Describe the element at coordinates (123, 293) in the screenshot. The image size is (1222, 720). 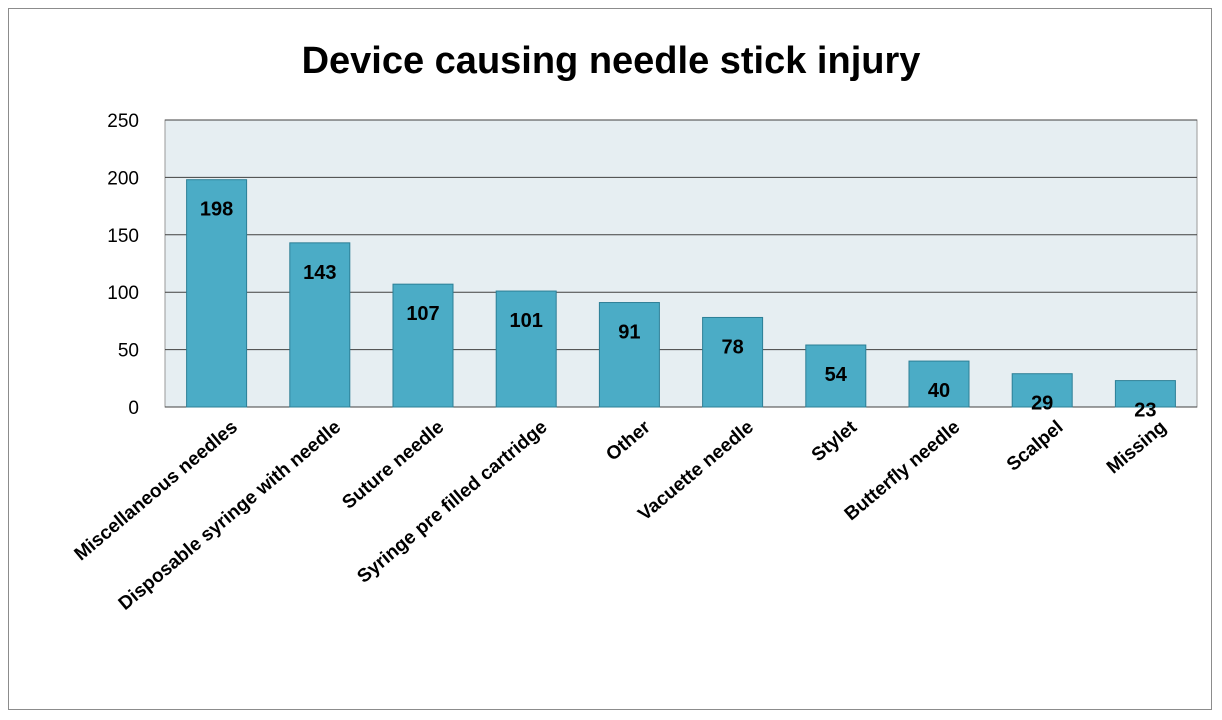
I see `y-tick-label: 100` at that location.